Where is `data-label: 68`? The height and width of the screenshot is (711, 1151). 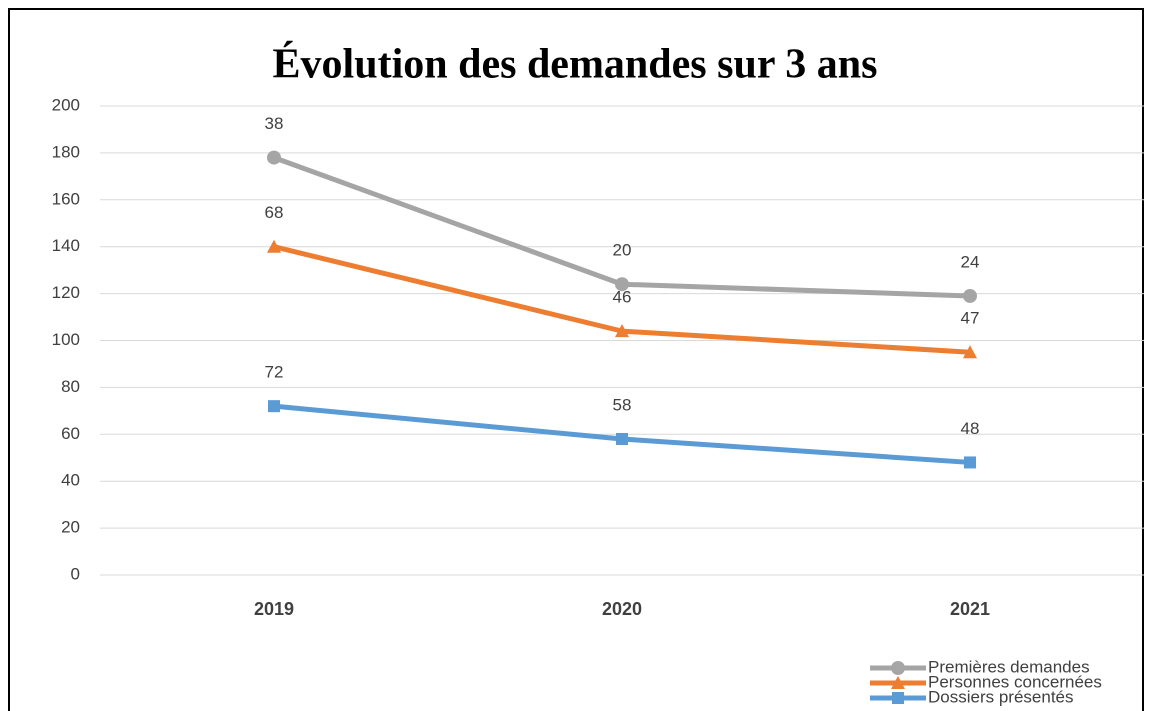 data-label: 68 is located at coordinates (274, 212).